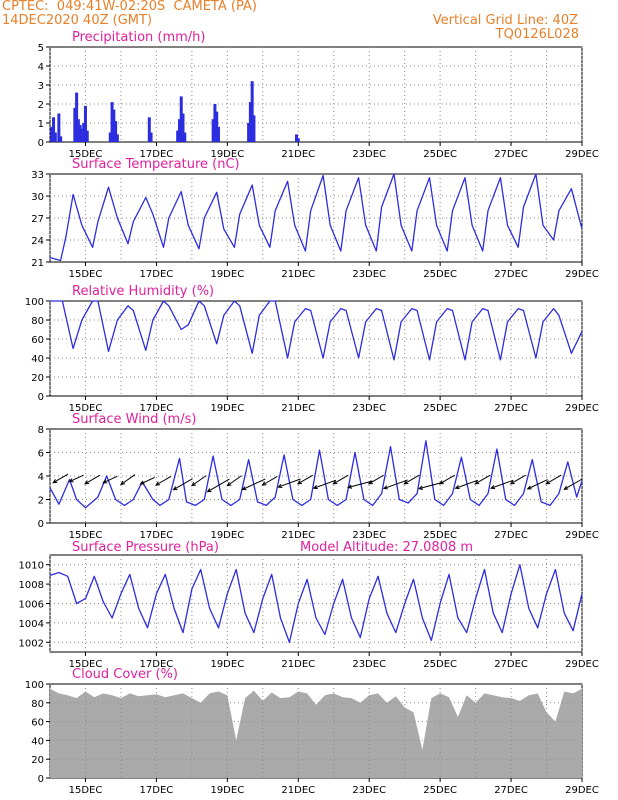 This screenshot has width=618, height=800. I want to click on chart-rh-xtick-label: 19DEC, so click(227, 408).